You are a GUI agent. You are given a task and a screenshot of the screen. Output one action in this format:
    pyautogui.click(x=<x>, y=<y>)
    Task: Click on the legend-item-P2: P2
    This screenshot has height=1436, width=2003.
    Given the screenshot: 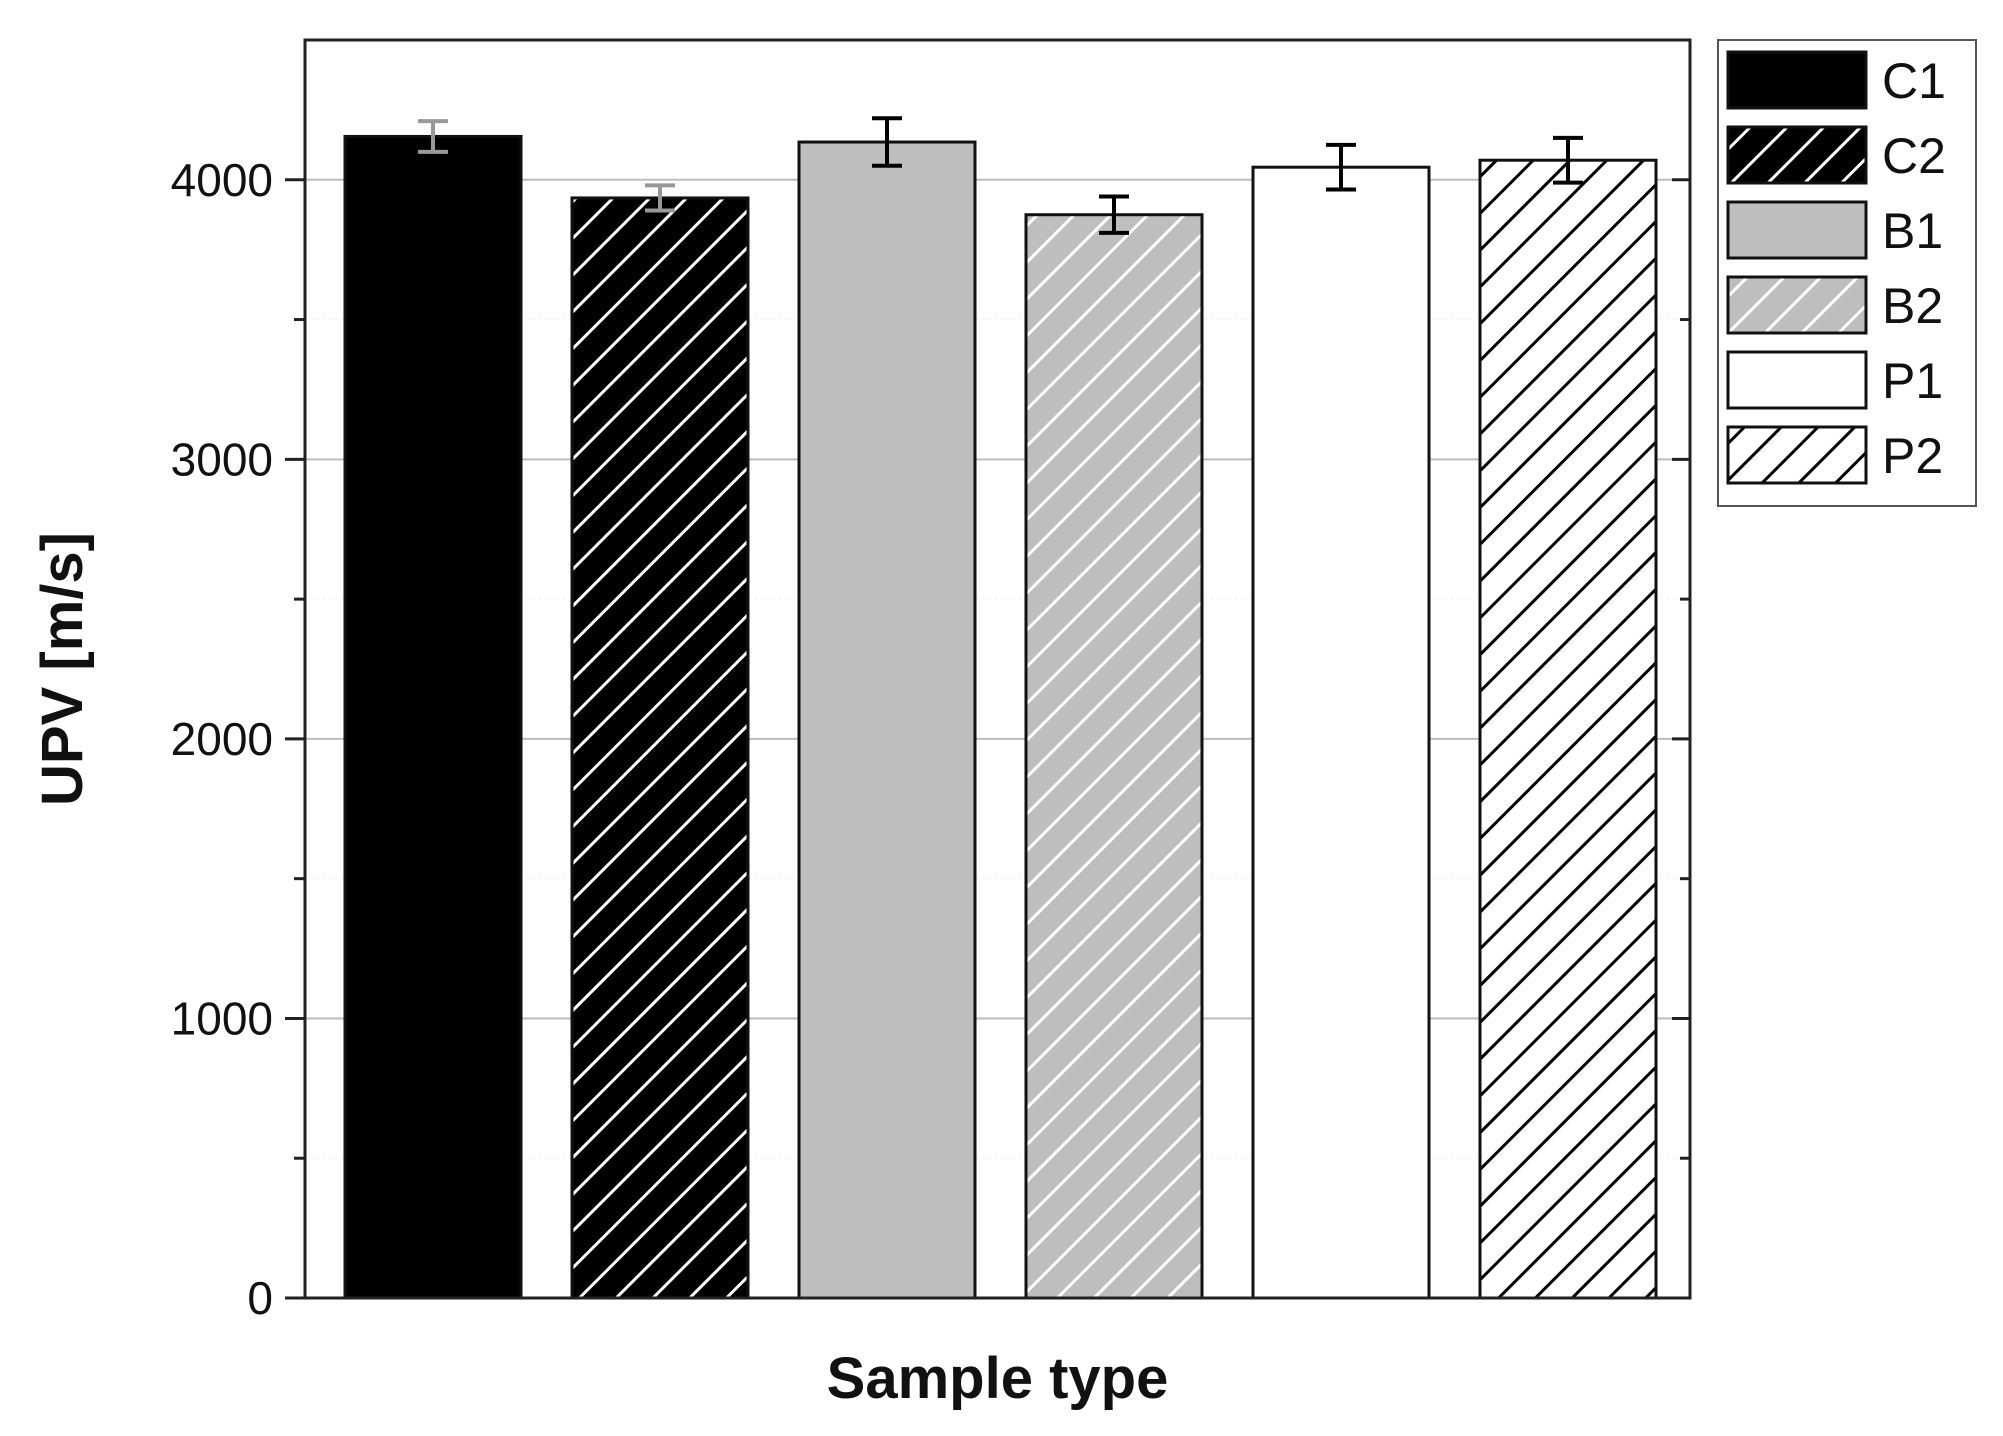 What is the action you would take?
    pyautogui.click(x=1834, y=455)
    